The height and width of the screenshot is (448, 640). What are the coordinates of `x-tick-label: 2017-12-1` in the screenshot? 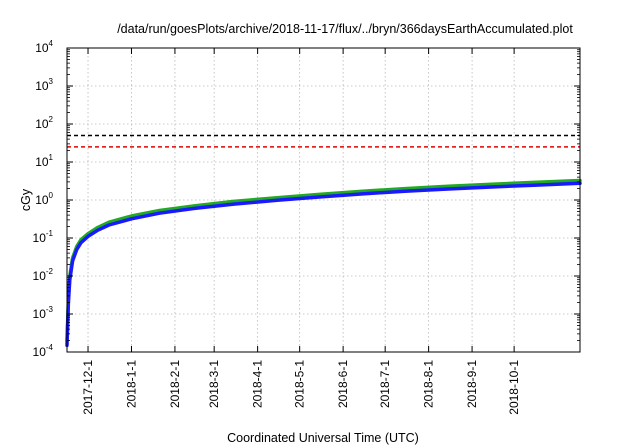 It's located at (88, 387).